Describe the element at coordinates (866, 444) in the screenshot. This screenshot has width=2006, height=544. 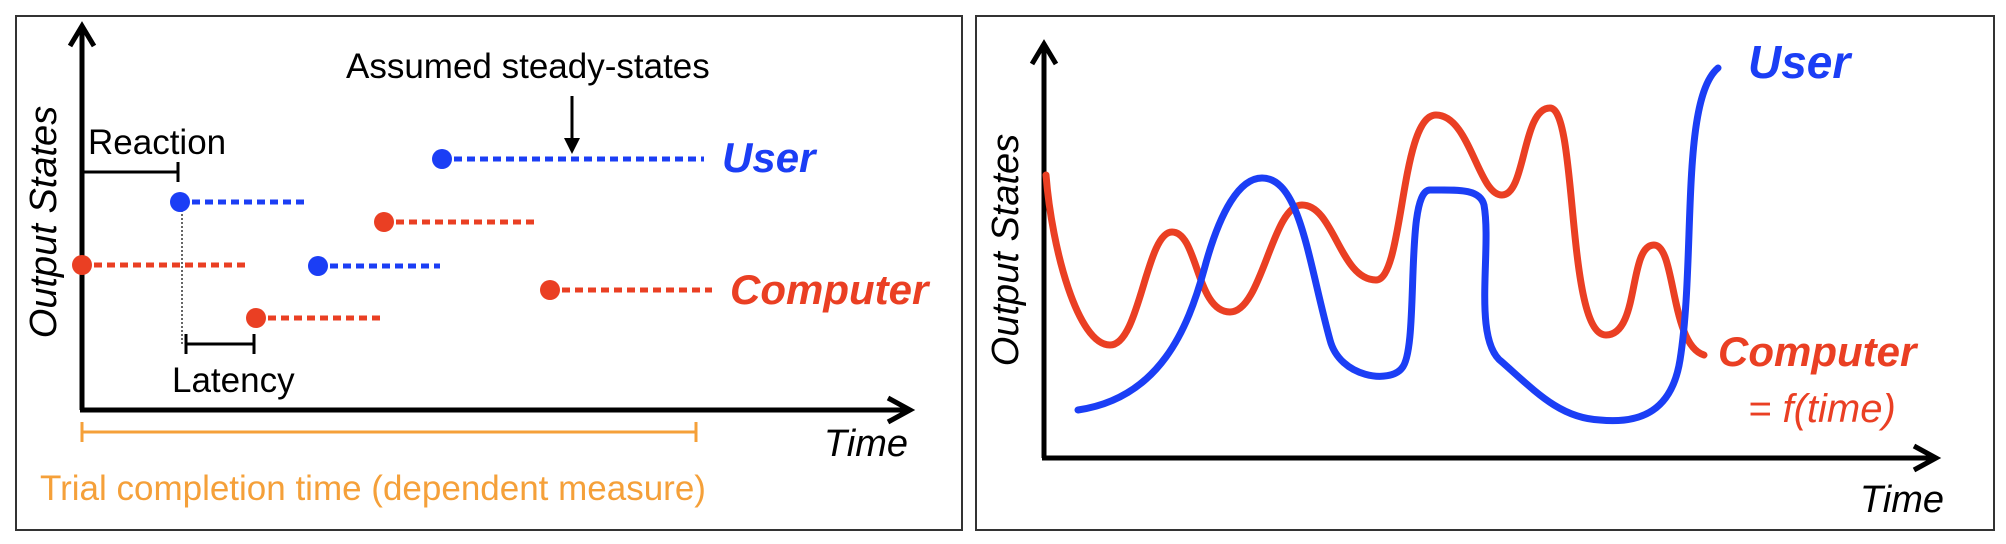
I see `left-x-axis-label: Time` at that location.